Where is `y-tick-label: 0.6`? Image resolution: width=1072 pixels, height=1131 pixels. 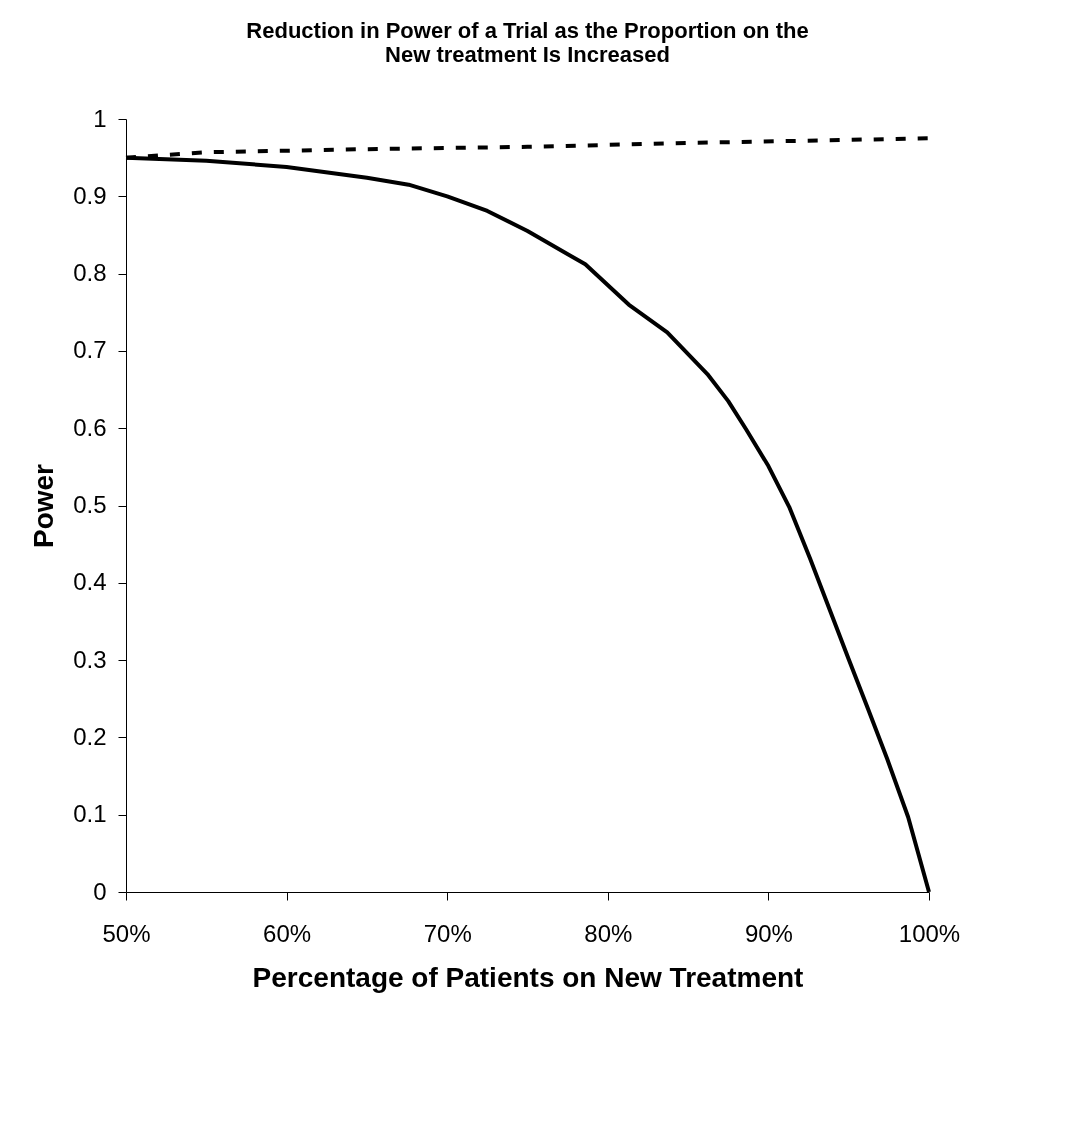
y-tick-label: 0.6 is located at coordinates (90, 427).